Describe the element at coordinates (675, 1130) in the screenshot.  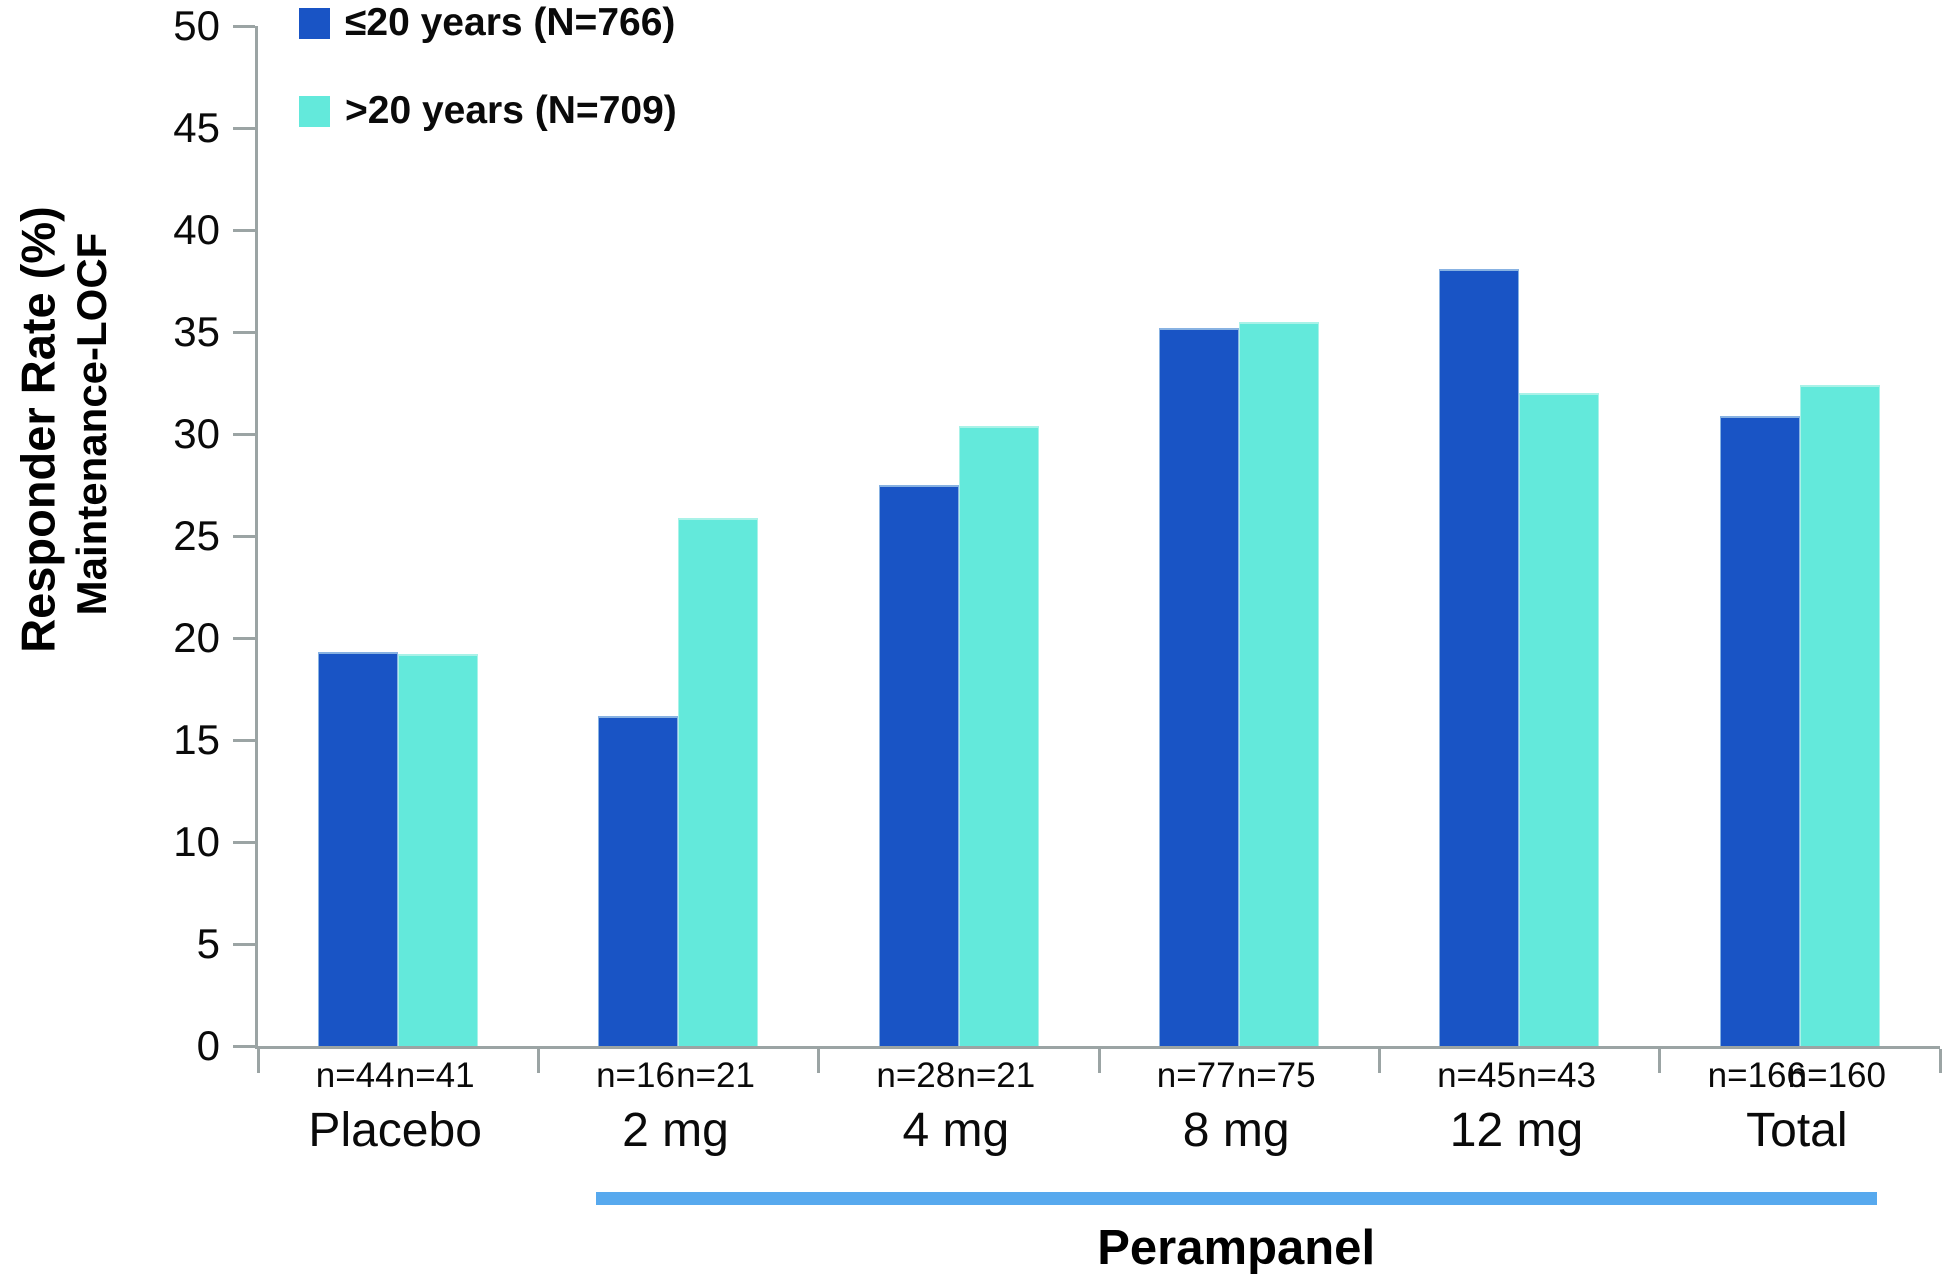
I see `x-category-label-2-mg: 2 mg` at that location.